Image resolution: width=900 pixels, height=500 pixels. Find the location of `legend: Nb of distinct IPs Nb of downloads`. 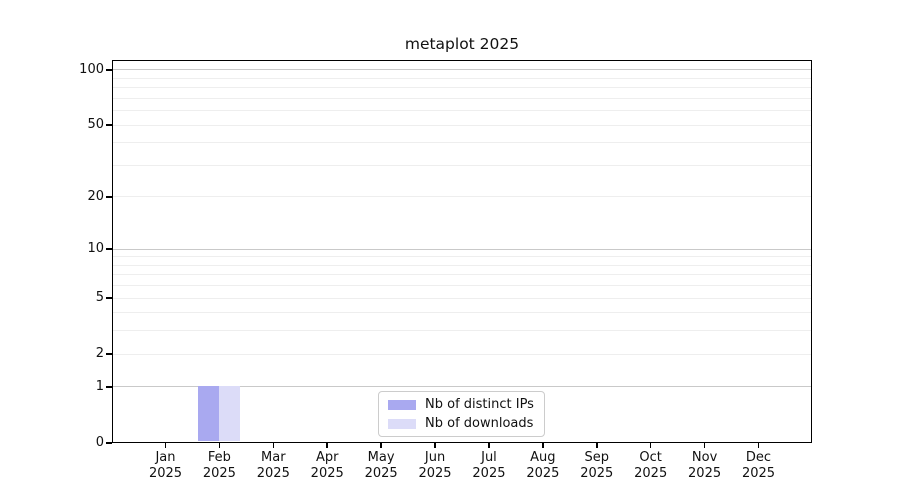

legend: Nb of distinct IPs Nb of downloads is located at coordinates (461, 414).